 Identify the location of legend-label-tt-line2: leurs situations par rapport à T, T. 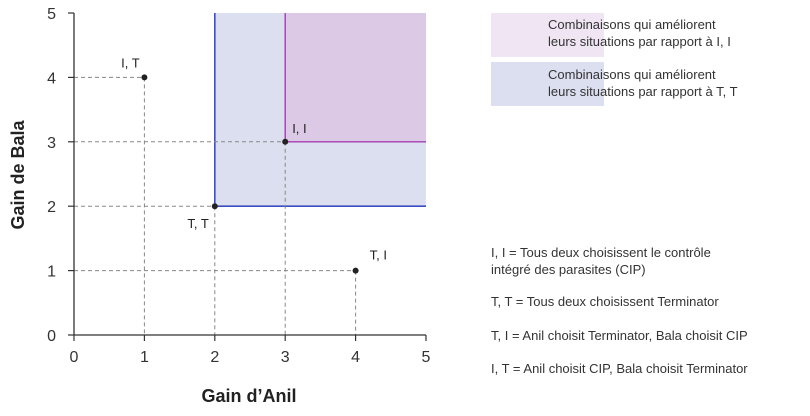
(643, 91).